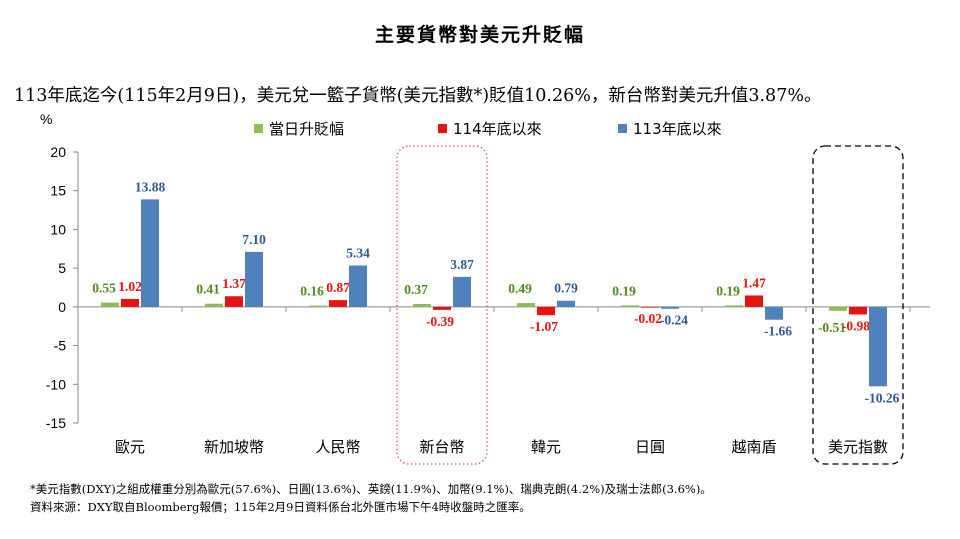  Describe the element at coordinates (254, 239) in the screenshot. I see `data-label-s2-1: 7.10` at that location.